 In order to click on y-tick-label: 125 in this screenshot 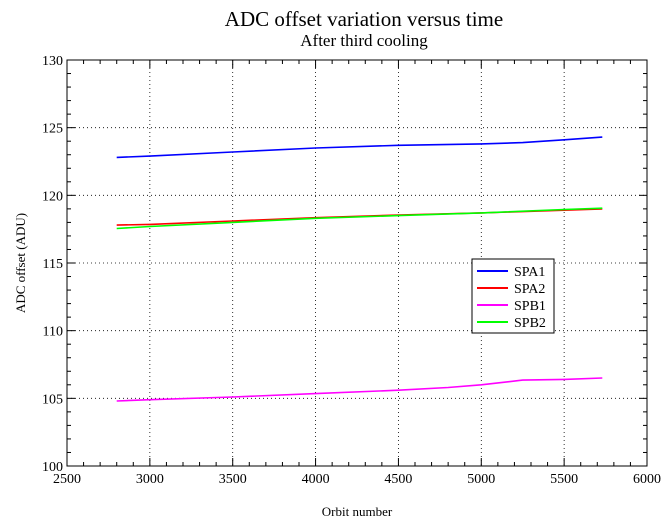, I will do `click(52, 129)`.